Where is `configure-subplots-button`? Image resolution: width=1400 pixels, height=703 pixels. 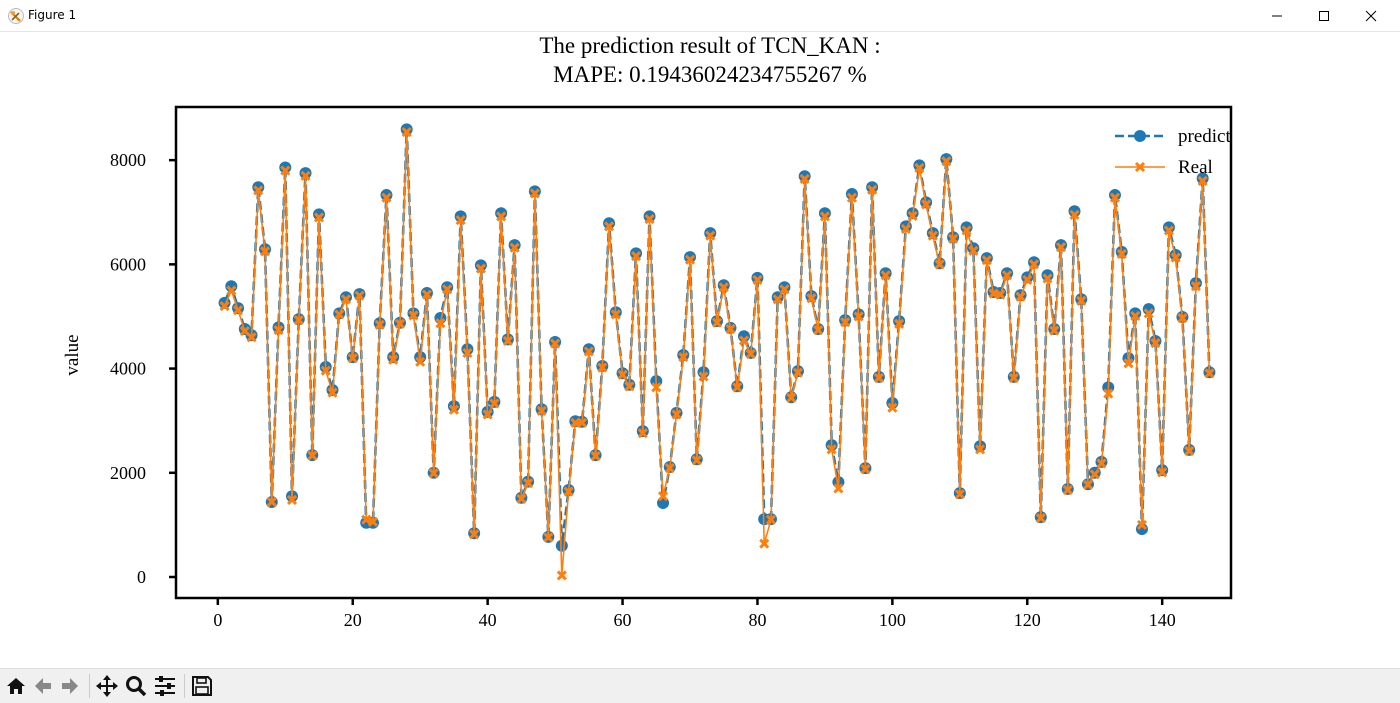
configure-subplots-button is located at coordinates (165, 686).